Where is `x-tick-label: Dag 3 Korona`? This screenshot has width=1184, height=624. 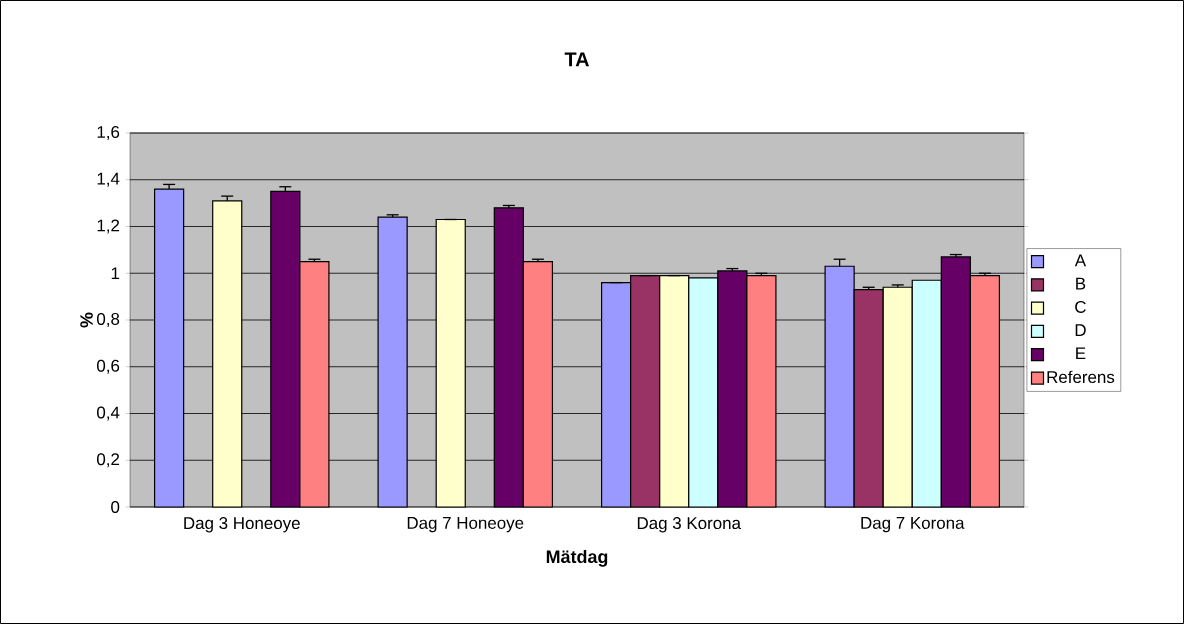
x-tick-label: Dag 3 Korona is located at coordinates (689, 525).